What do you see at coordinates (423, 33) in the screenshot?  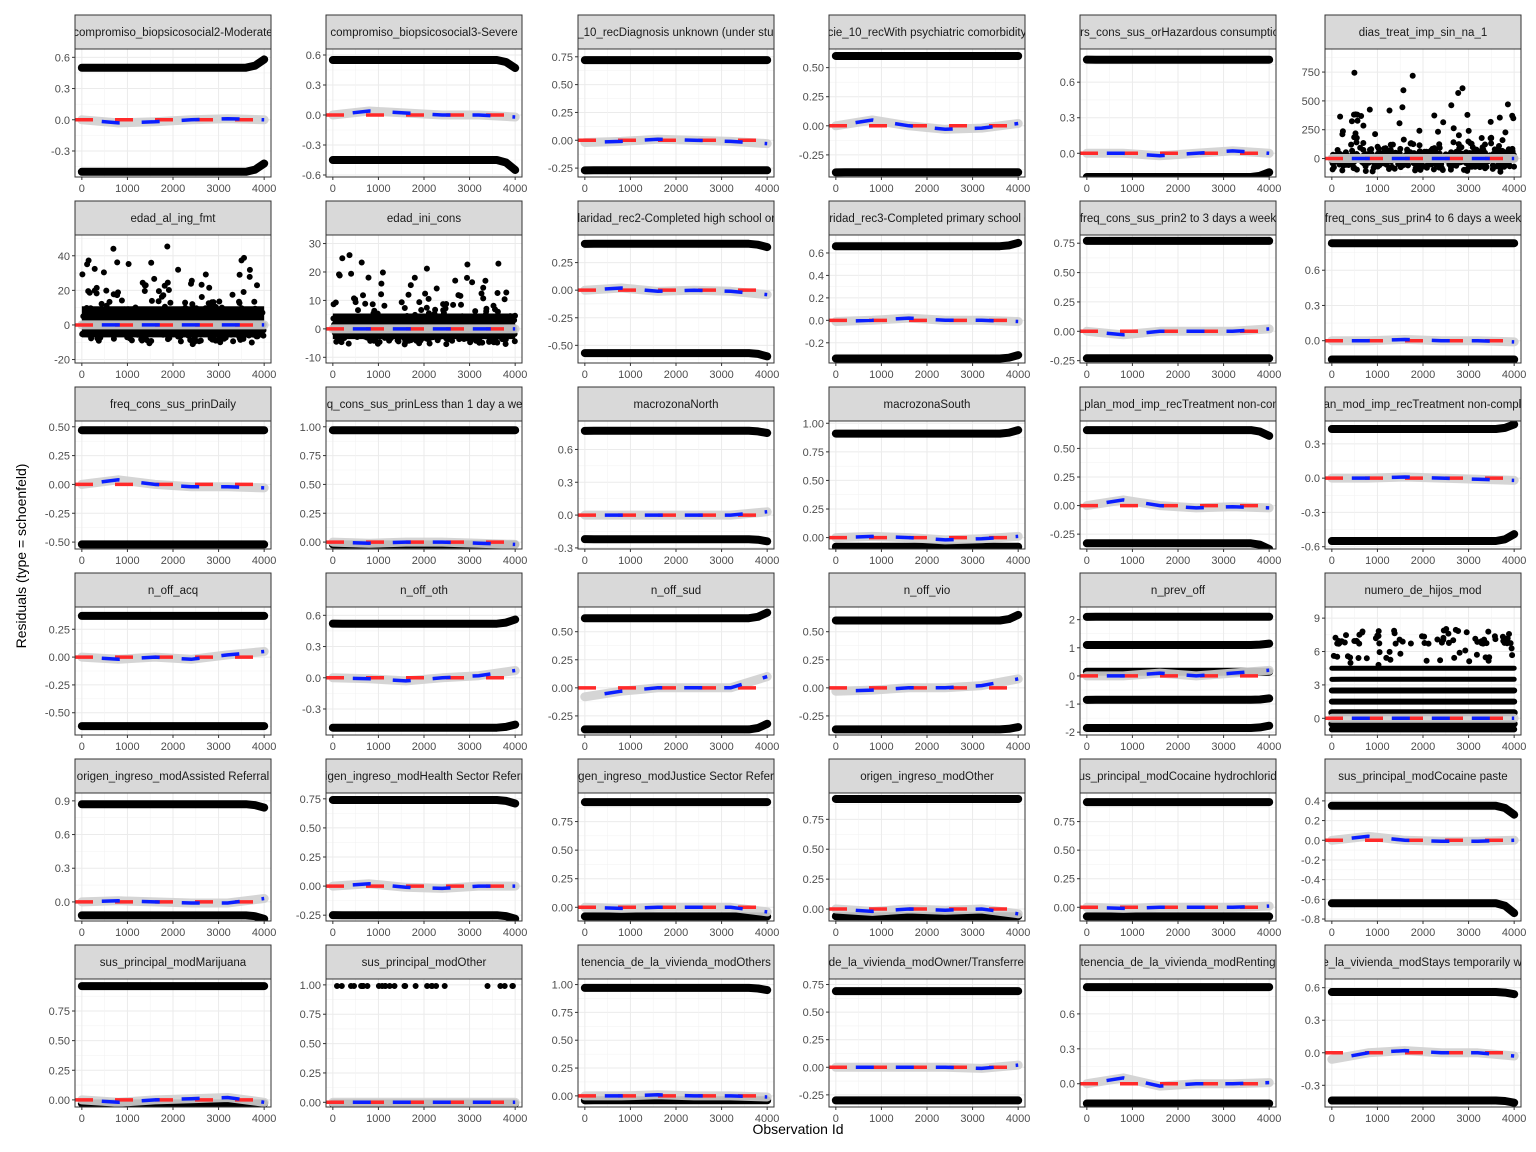 I see `facet-title: compromiso_biopsicosocial3-Severe` at bounding box center [423, 33].